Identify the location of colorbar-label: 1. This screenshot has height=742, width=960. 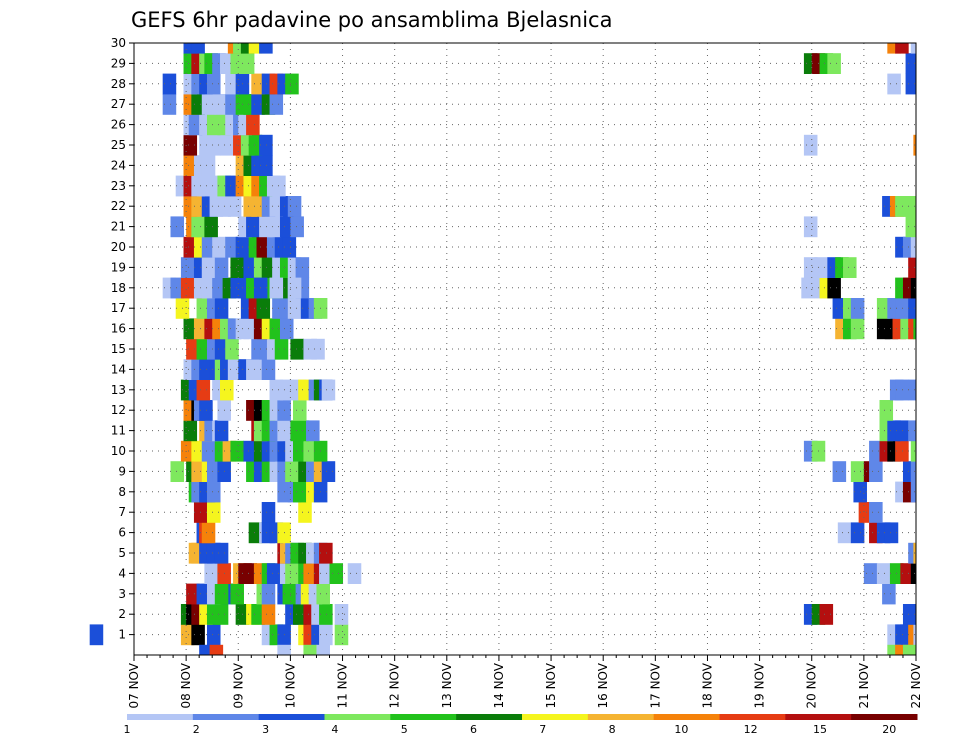
(127, 729).